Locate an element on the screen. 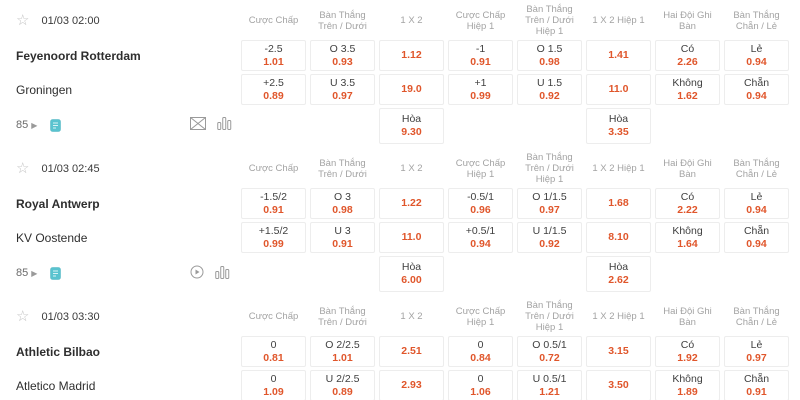  odds-price: 3.50 is located at coordinates (618, 385).